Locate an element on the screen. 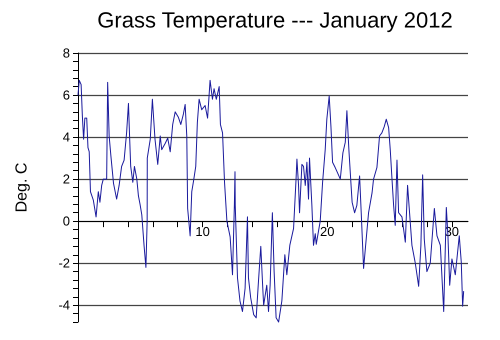 Image resolution: width=500 pixels, height=340 pixels. chart-title: Grass Temperature --- January 2012 is located at coordinates (275, 20).